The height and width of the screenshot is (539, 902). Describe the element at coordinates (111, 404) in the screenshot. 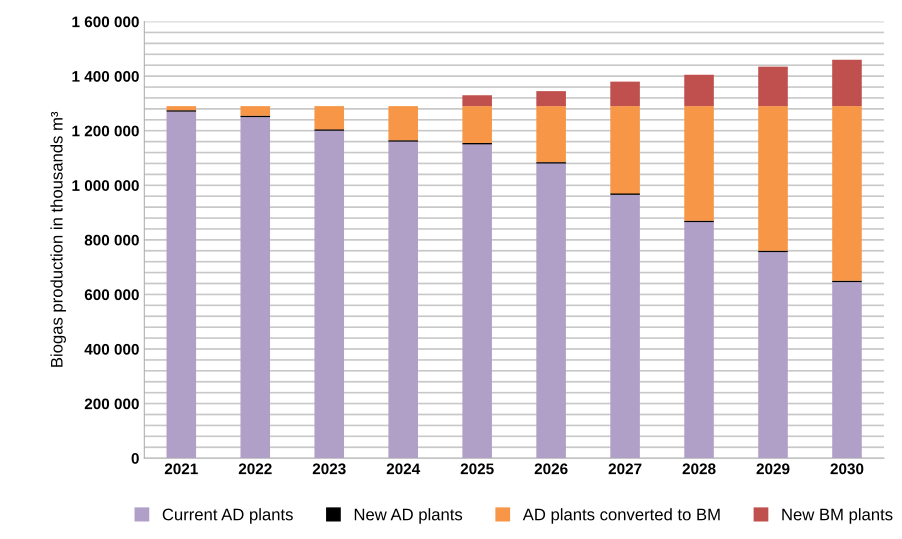

I see `y-tick-label: 200 000` at that location.